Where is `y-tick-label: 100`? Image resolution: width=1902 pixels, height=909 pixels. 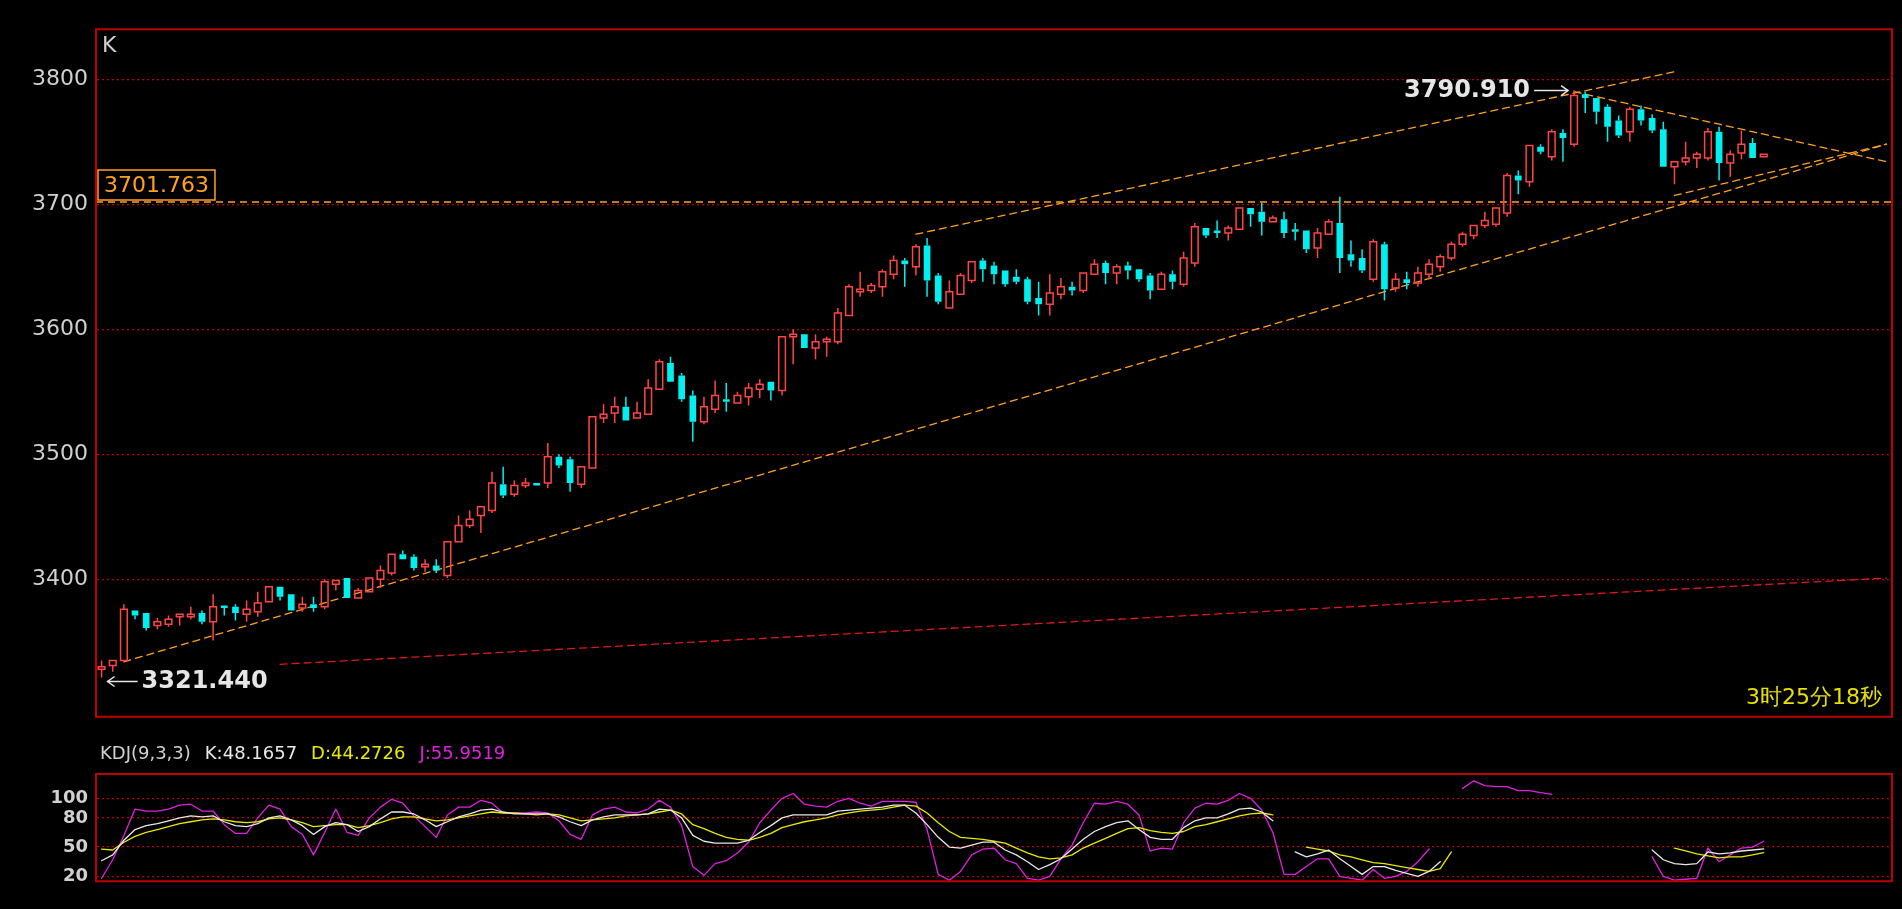 y-tick-label: 100 is located at coordinates (69, 797).